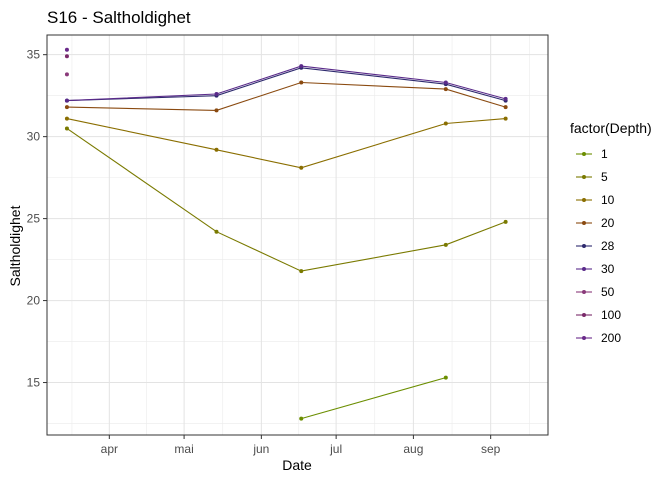  I want to click on x-tick-label: jul, so click(335, 449).